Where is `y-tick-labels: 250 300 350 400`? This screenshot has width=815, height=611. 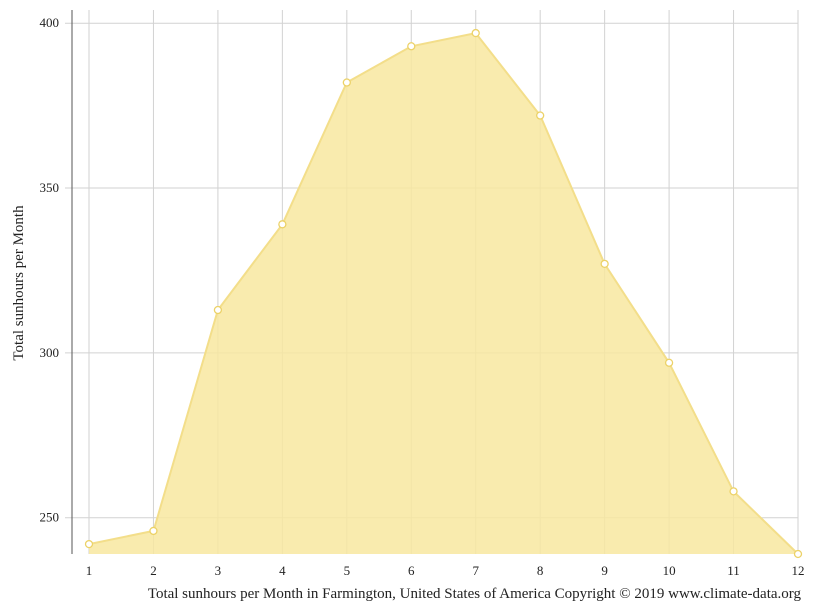
y-tick-labels: 250 300 350 400 is located at coordinates (50, 270).